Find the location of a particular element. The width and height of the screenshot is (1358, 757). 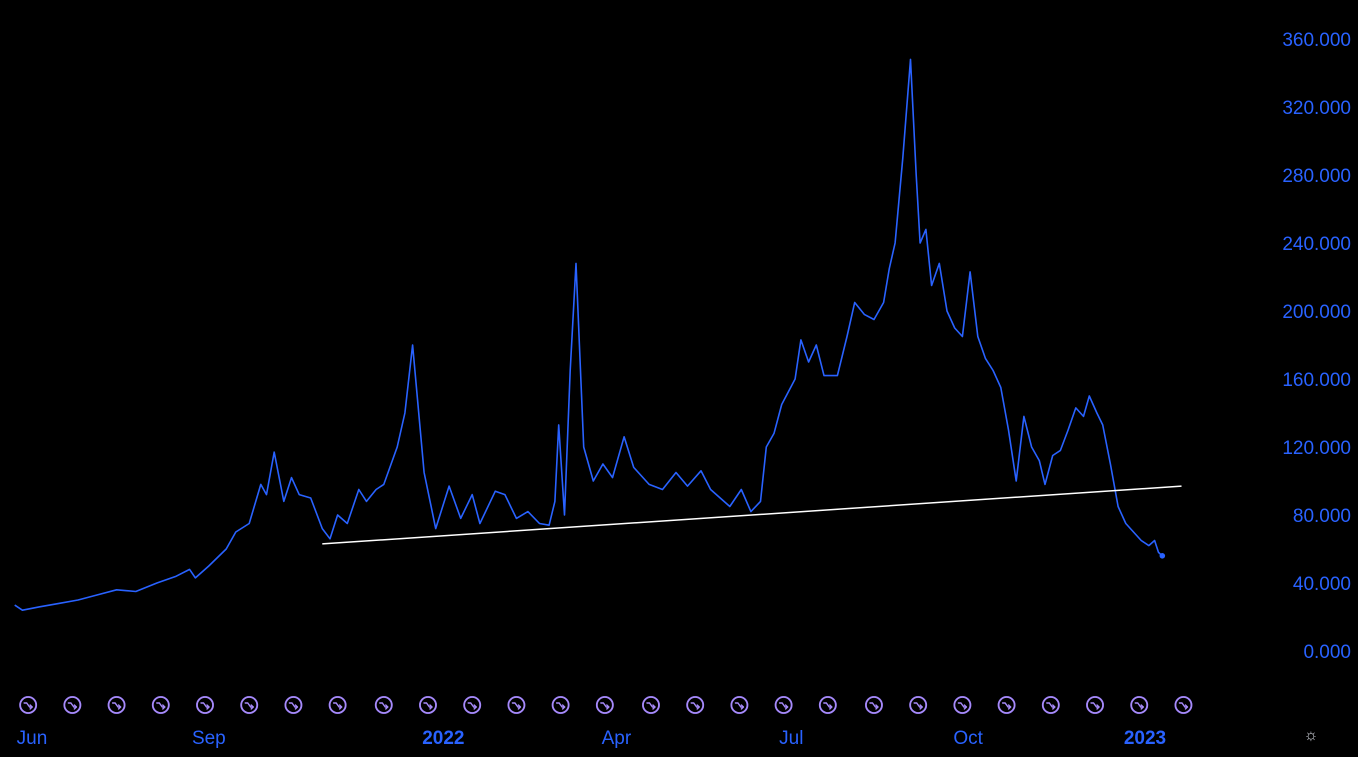

y-tick-label: 80.000 is located at coordinates (1322, 516).